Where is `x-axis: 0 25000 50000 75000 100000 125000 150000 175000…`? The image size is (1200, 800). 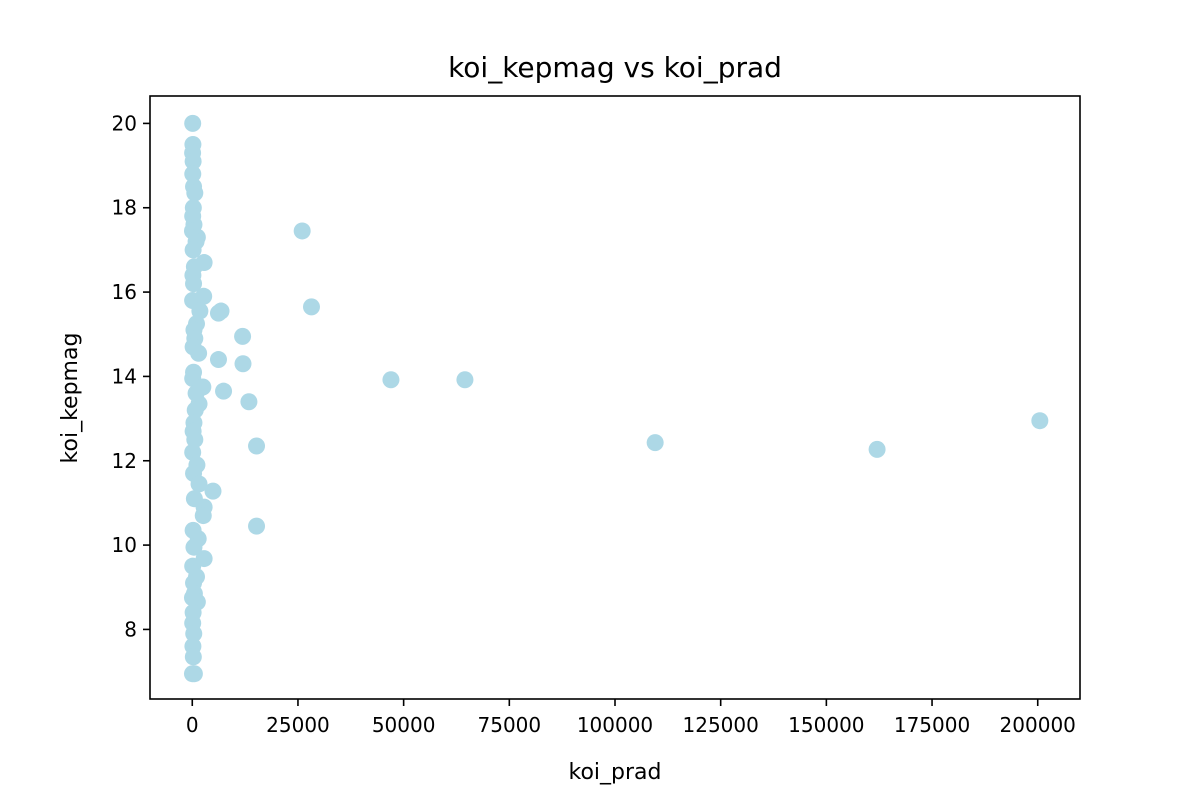
x-axis: 0 25000 50000 75000 100000 125000 150000 175000… is located at coordinates (631, 718).